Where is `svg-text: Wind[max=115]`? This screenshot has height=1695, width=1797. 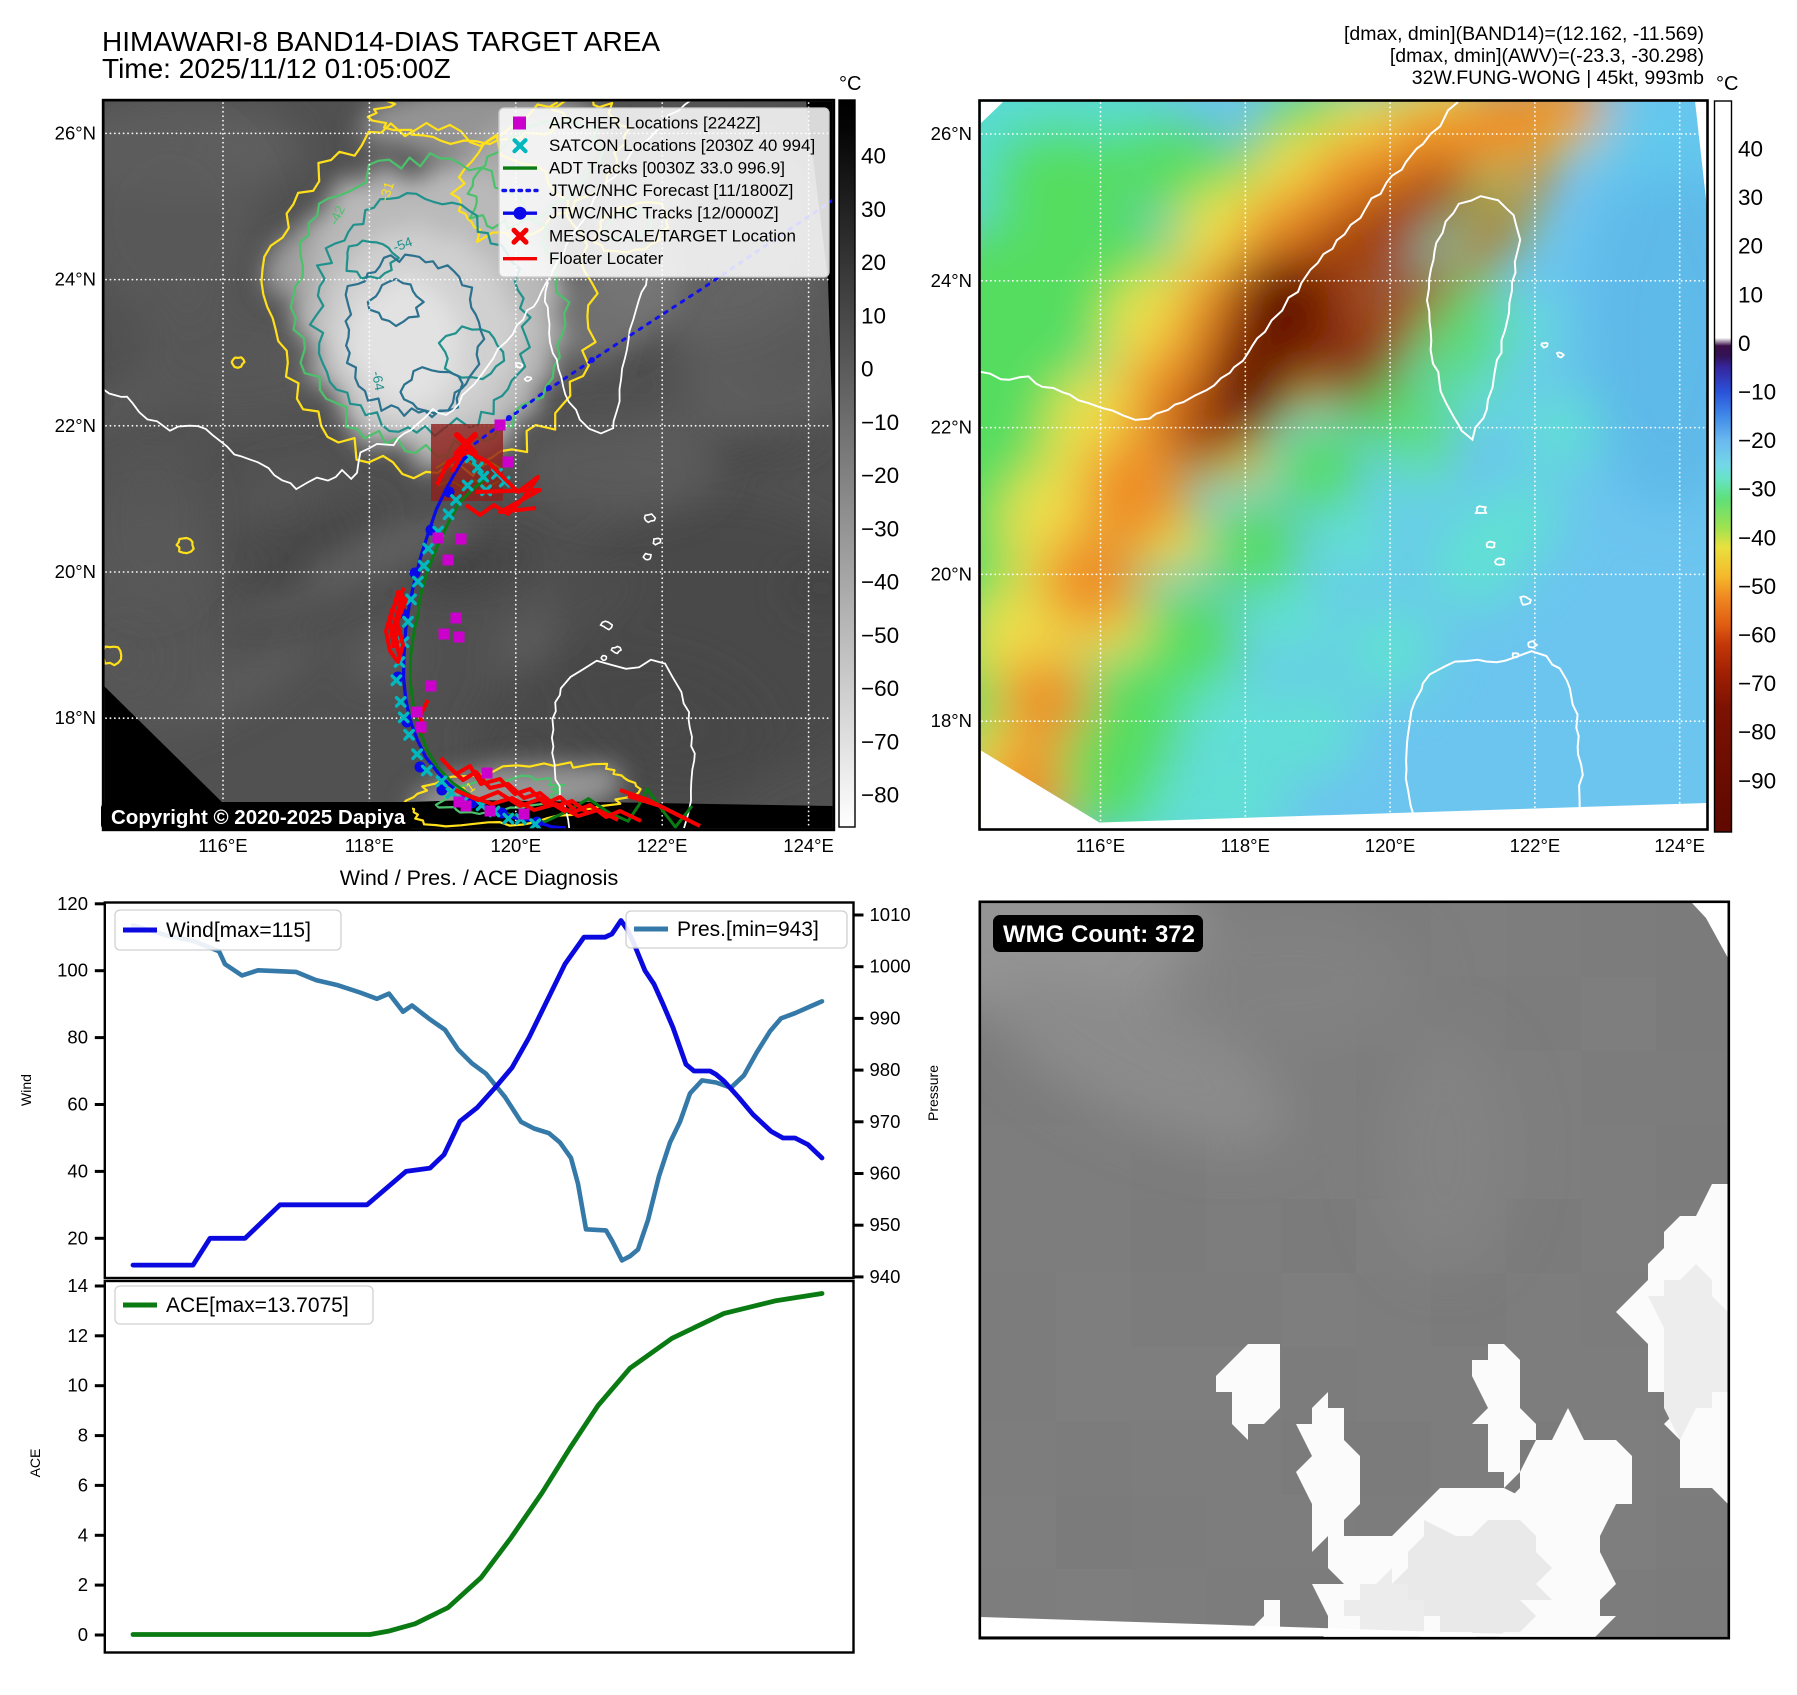
svg-text: Wind[max=115] is located at coordinates (238, 930).